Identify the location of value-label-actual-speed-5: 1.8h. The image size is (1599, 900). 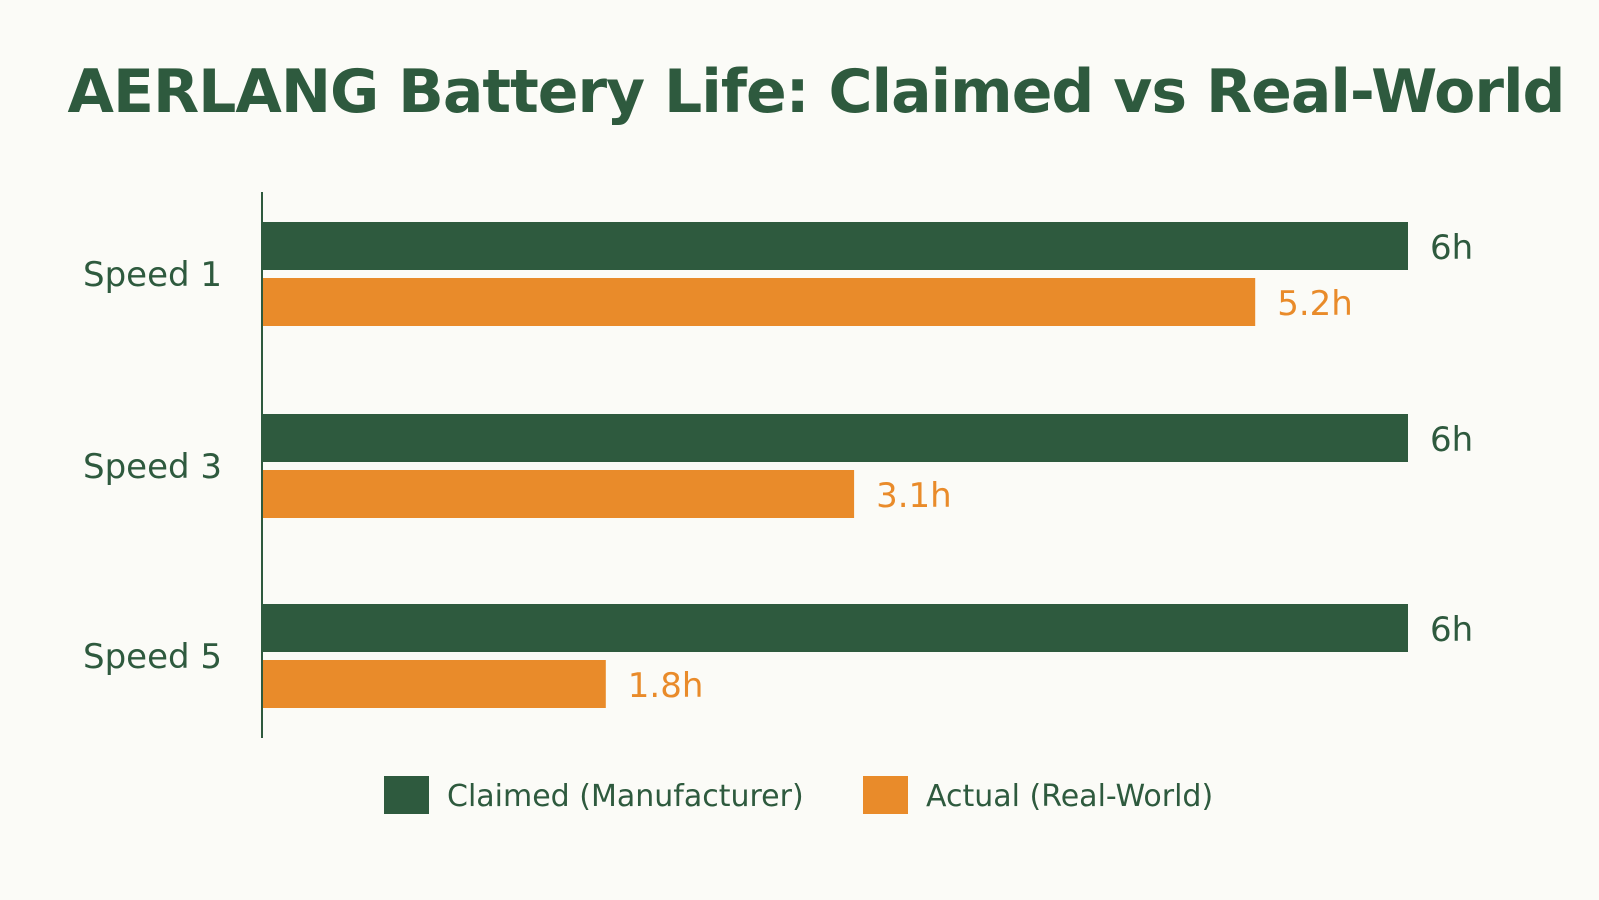
(666, 686).